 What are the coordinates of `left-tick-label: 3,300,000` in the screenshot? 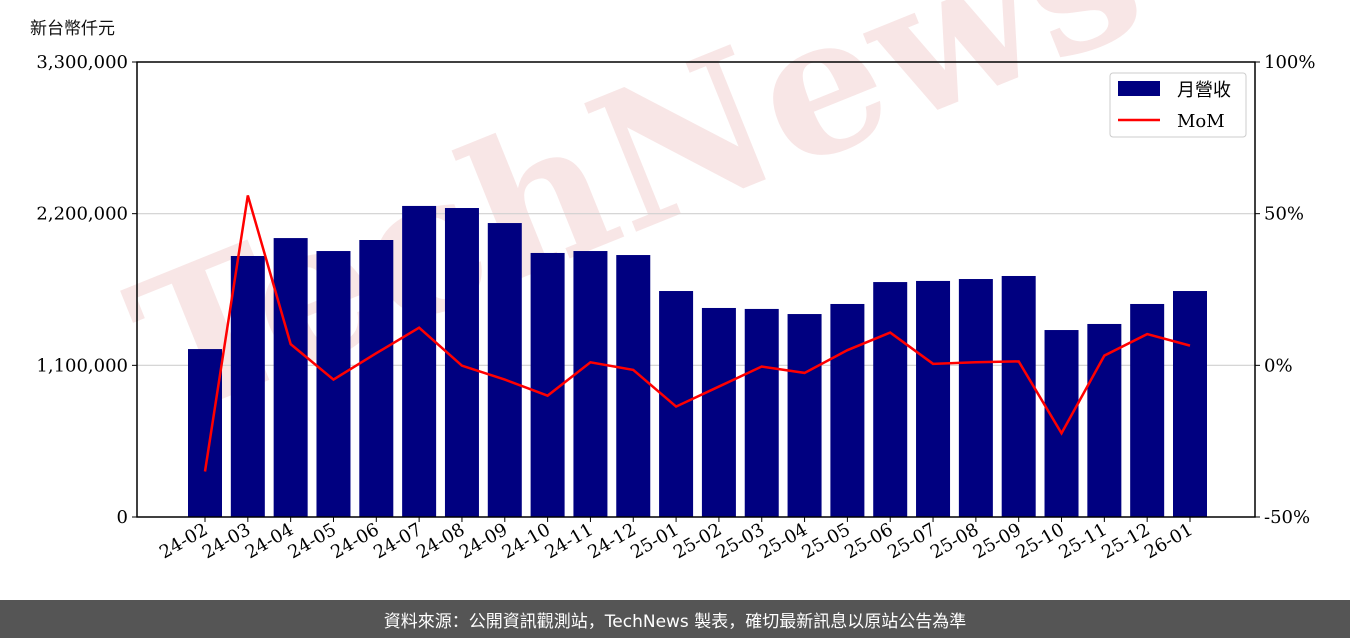 It's located at (82, 62).